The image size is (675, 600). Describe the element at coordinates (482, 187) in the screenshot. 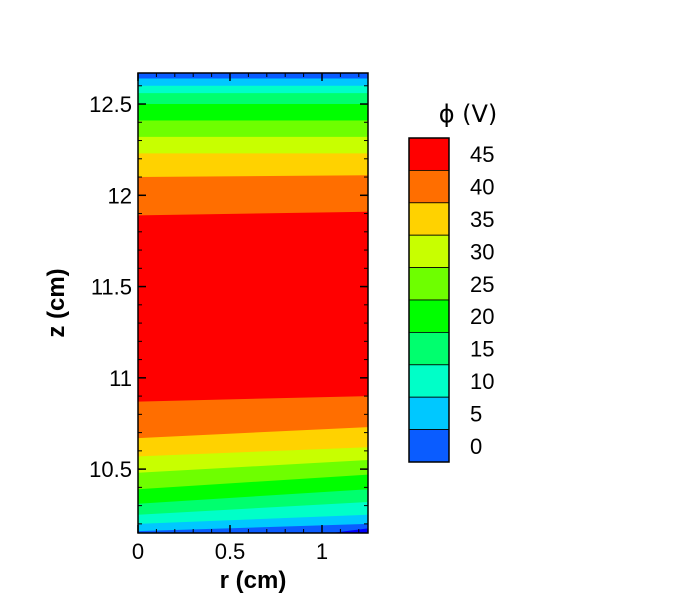

I see `legend-label: 40` at that location.